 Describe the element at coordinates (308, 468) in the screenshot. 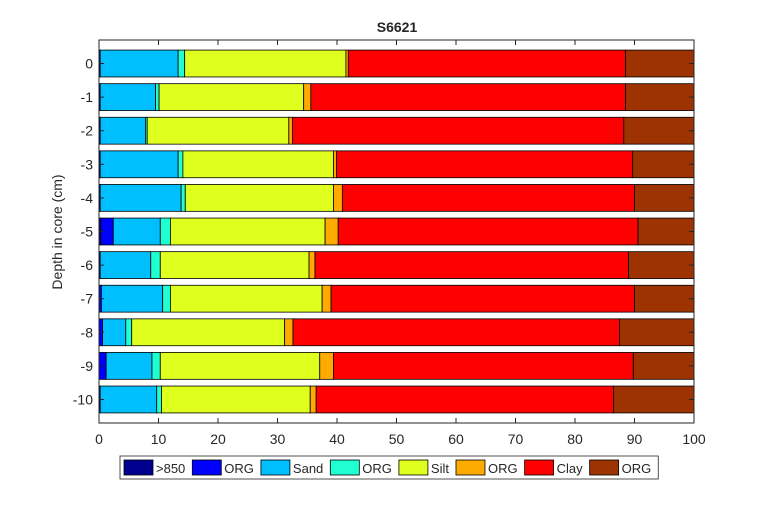

I see `legend-label: Sand` at that location.